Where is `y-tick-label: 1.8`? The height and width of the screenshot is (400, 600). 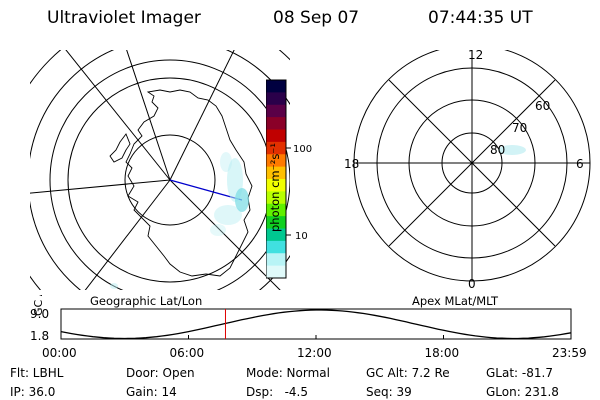 y-tick-label: 1.8 is located at coordinates (39, 336).